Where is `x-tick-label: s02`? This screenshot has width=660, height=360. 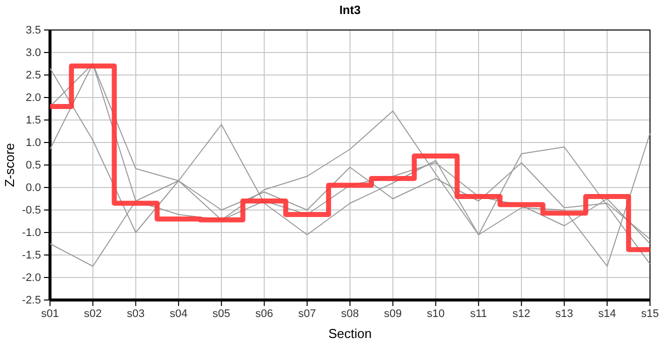
x-tick-label: s02 is located at coordinates (93, 314).